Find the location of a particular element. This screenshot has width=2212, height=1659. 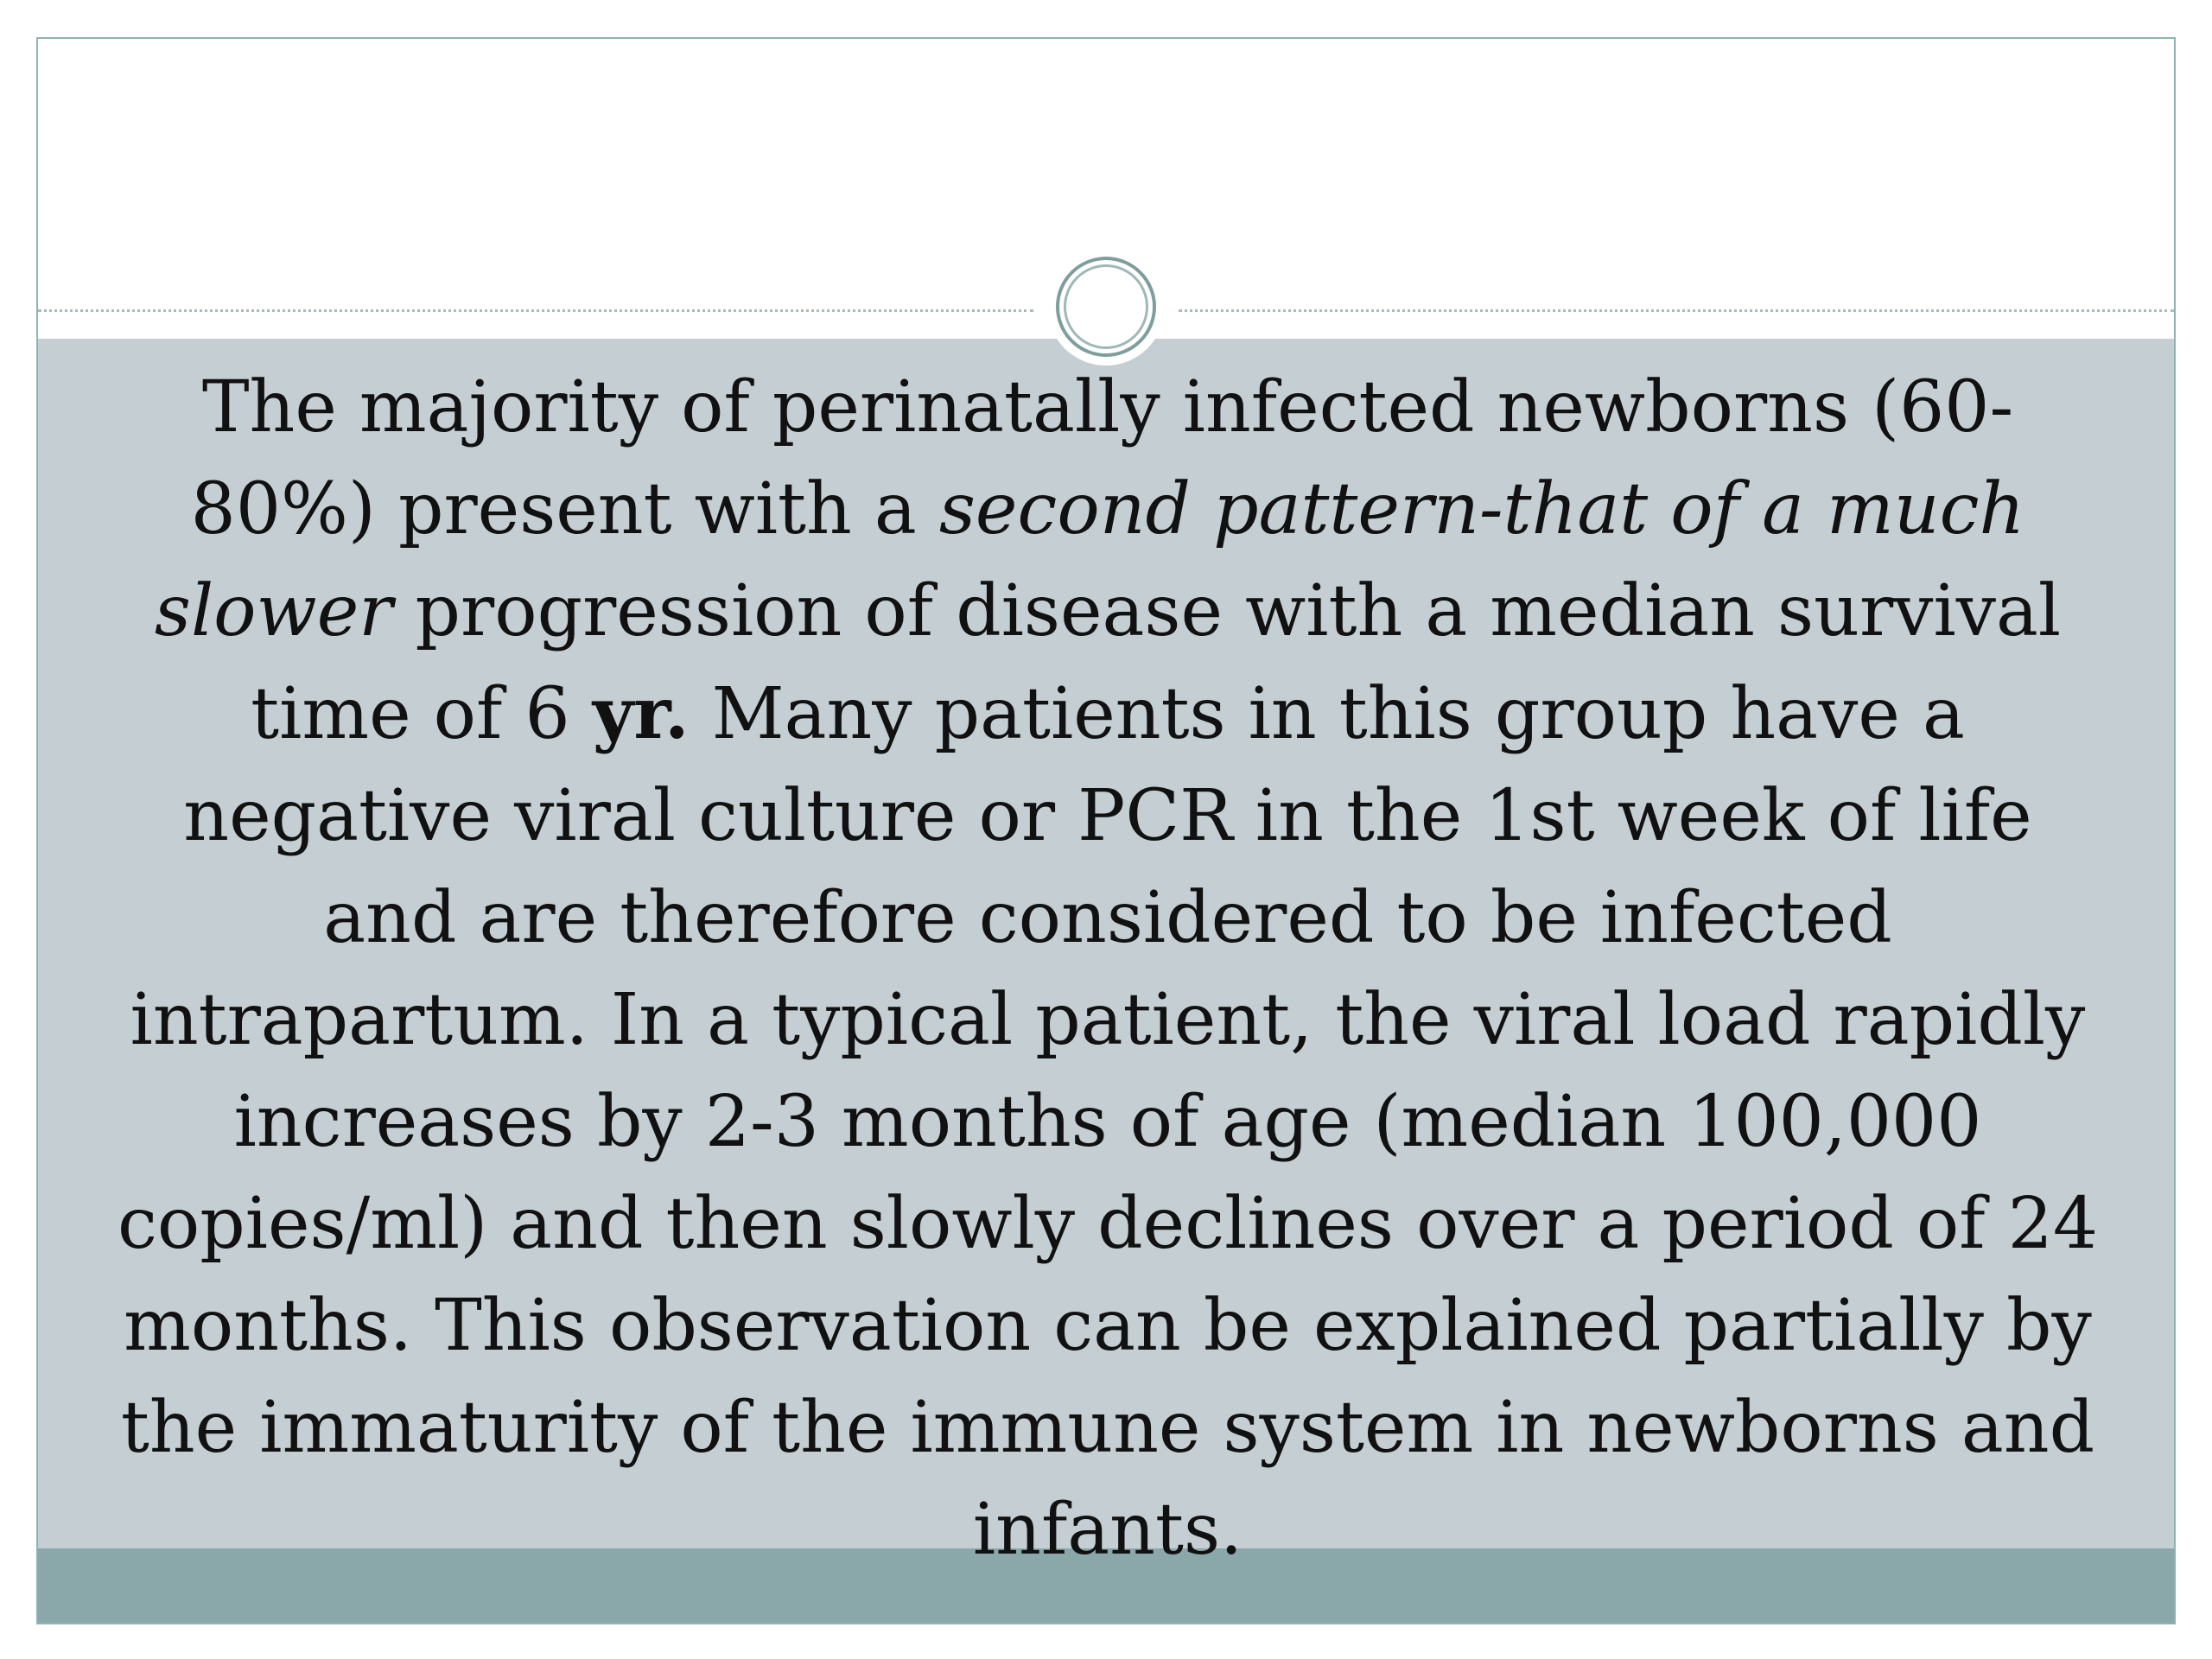

footer-bar is located at coordinates (1106, 1585).